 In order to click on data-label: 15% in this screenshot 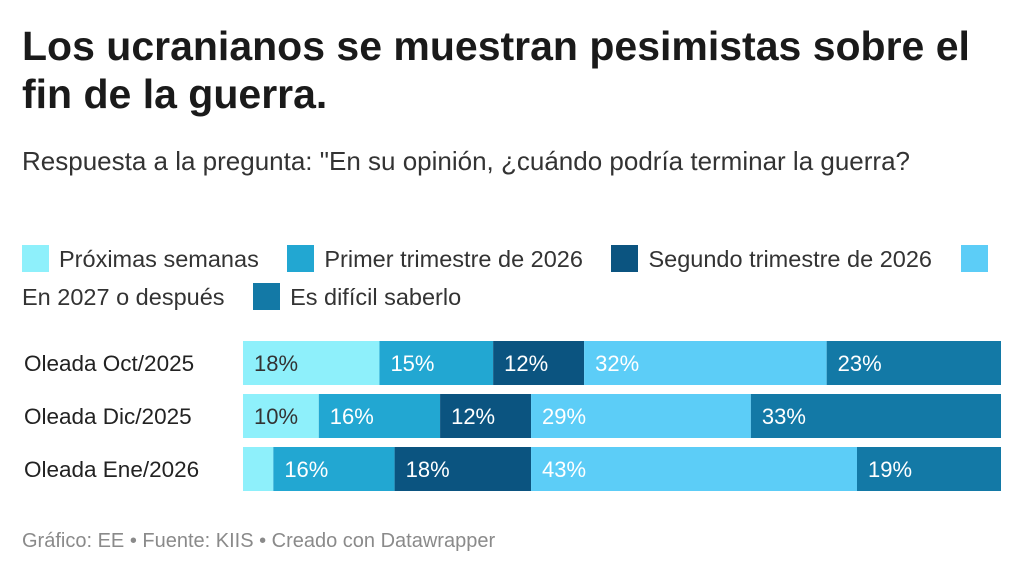, I will do `click(412, 363)`.